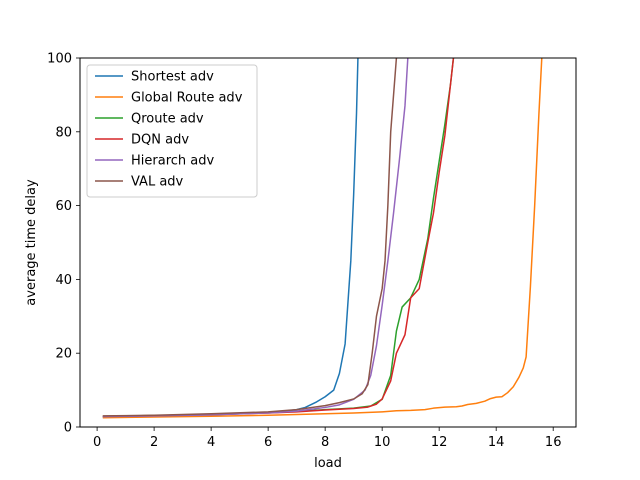  What do you see at coordinates (439, 442) in the screenshot?
I see `x-tick-label: 12` at bounding box center [439, 442].